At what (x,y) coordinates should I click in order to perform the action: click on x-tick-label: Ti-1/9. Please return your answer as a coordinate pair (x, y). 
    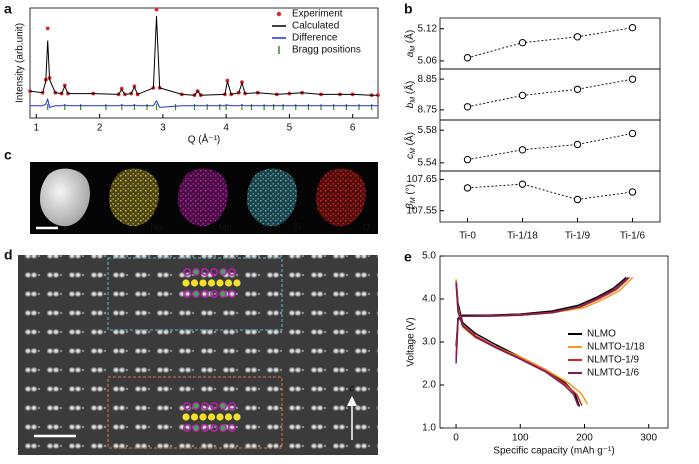
    Looking at the image, I should click on (578, 236).